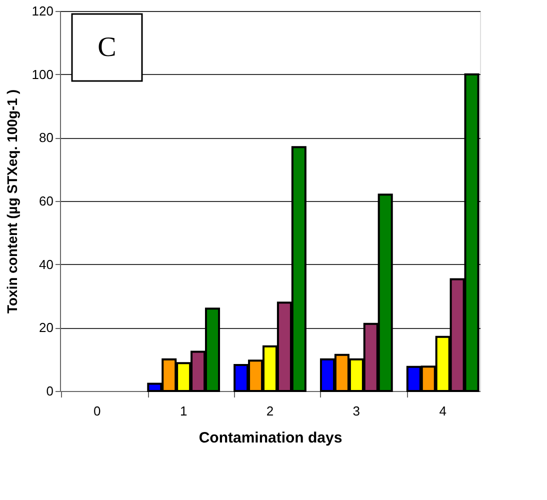 The width and height of the screenshot is (547, 500). What do you see at coordinates (442, 411) in the screenshot?
I see `x-tick-label: 4` at bounding box center [442, 411].